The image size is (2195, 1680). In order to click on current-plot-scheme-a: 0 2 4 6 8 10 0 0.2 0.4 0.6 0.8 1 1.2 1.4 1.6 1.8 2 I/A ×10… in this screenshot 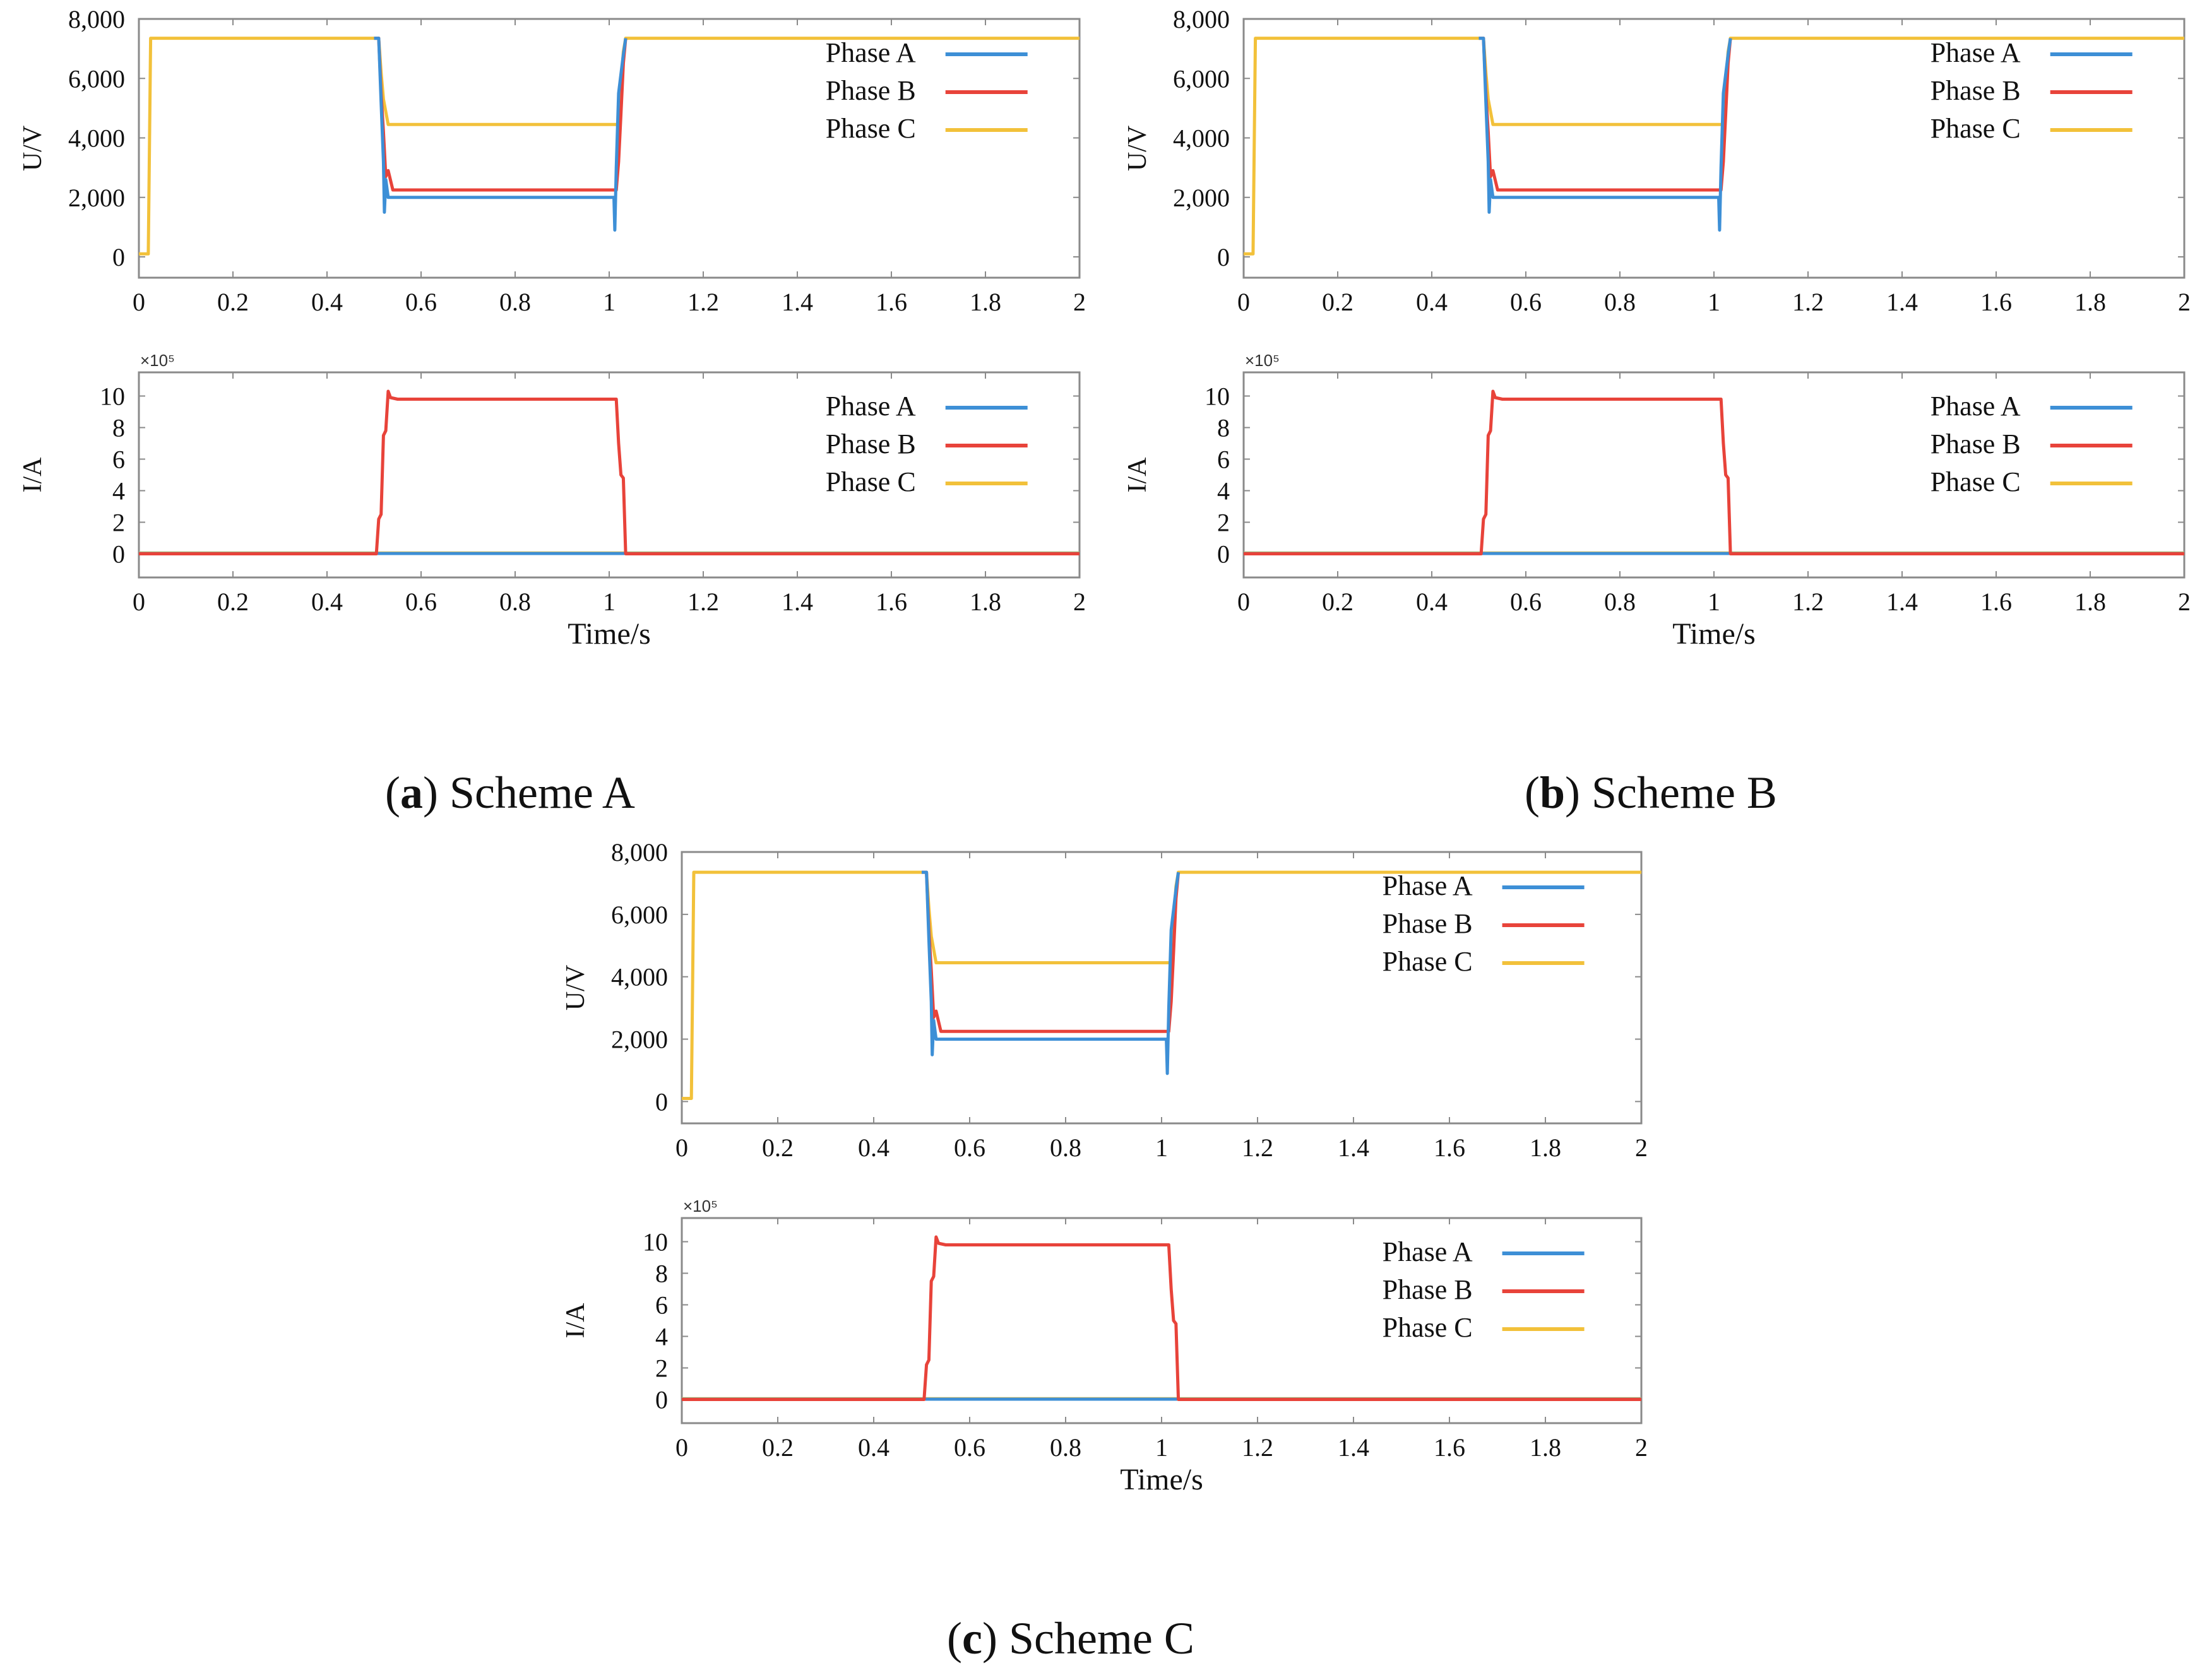, I will do `click(552, 501)`.